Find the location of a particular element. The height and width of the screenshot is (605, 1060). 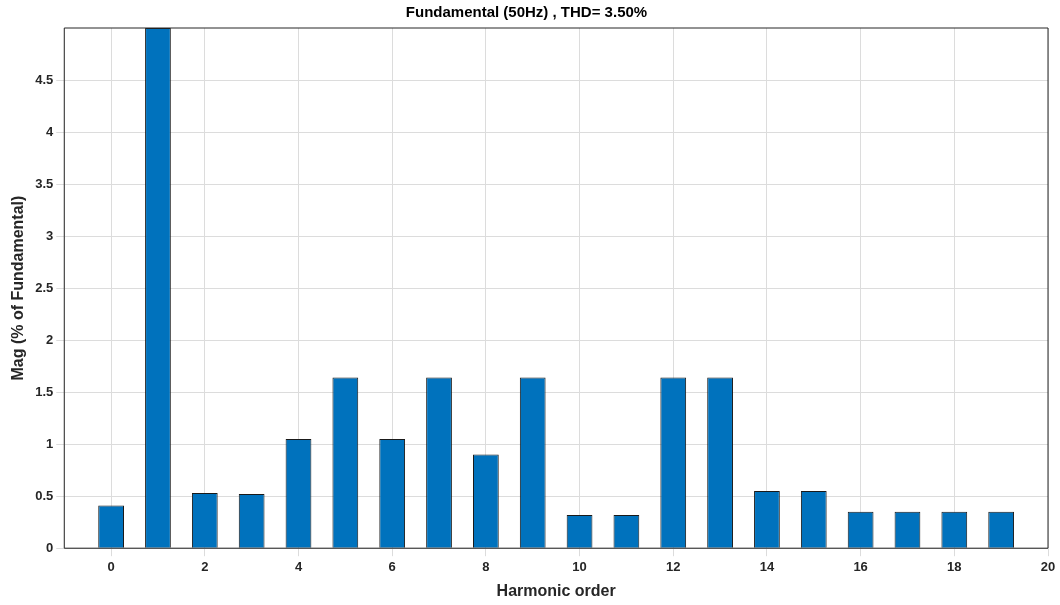

x-tick-label: 12 is located at coordinates (673, 566).